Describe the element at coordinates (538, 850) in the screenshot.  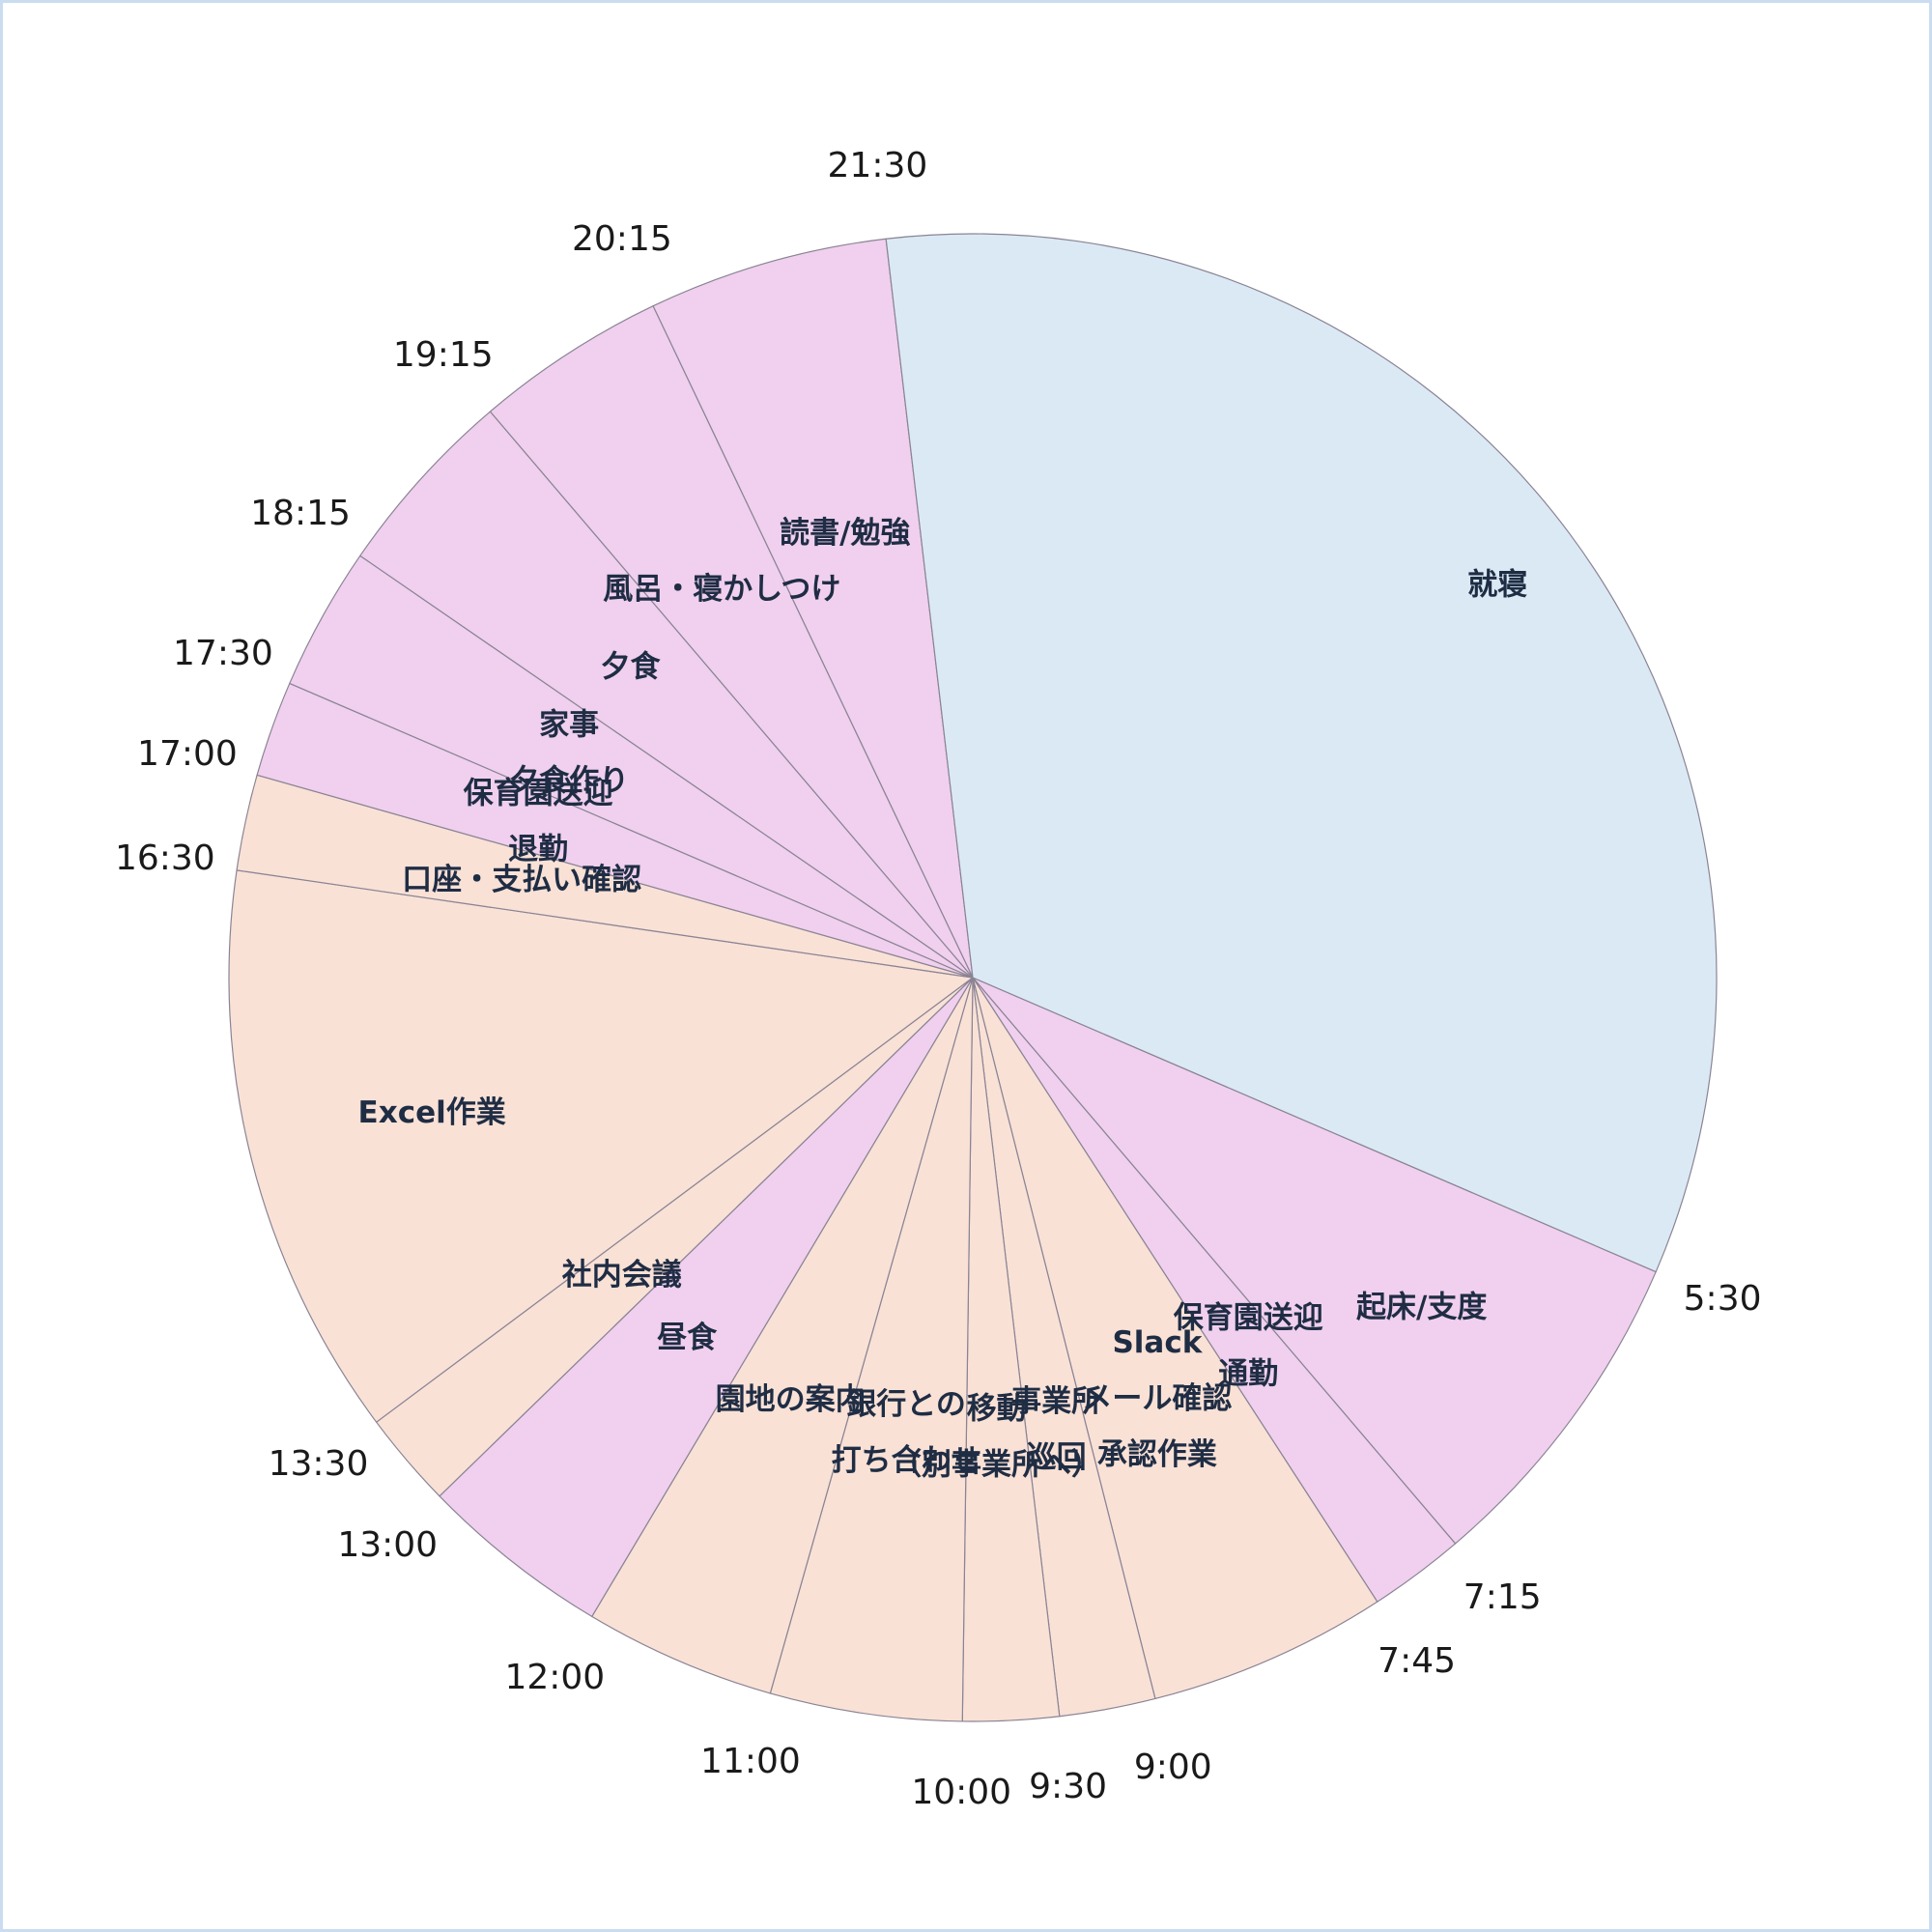
I see `slice-label-11-1: 退勤` at that location.